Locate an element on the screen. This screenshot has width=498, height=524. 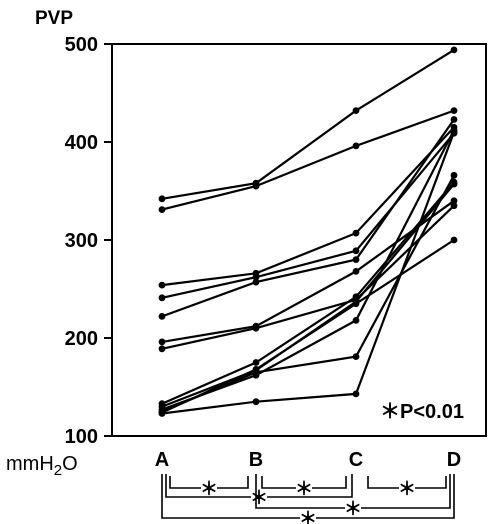
x-axis-categories: A B C D is located at coordinates (308, 460).